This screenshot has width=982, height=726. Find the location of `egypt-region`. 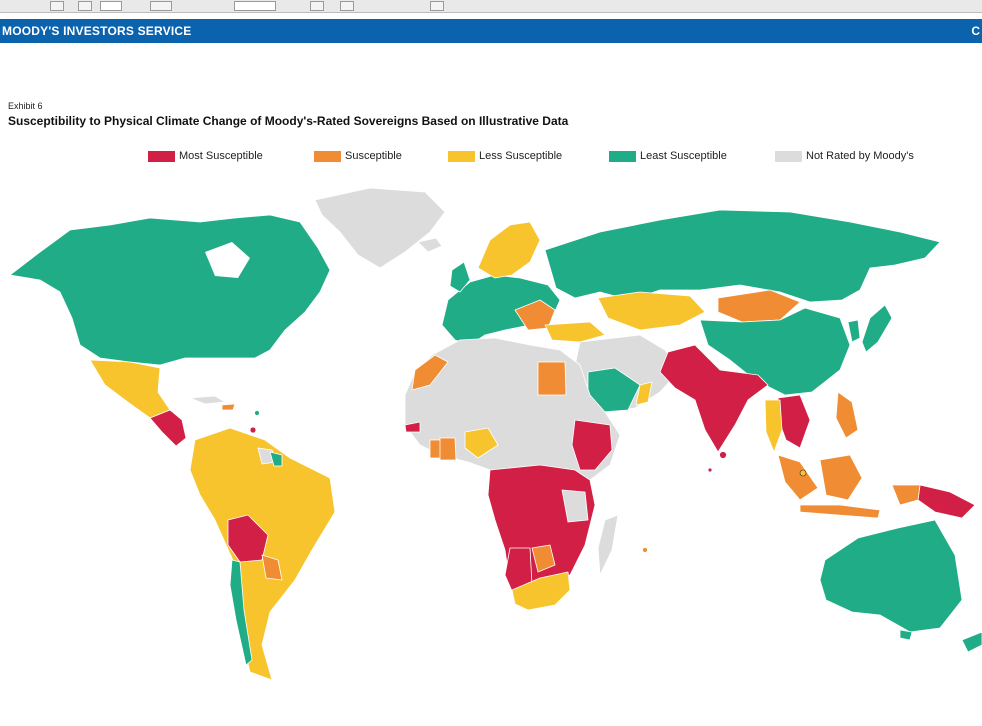

egypt-region is located at coordinates (552, 378).